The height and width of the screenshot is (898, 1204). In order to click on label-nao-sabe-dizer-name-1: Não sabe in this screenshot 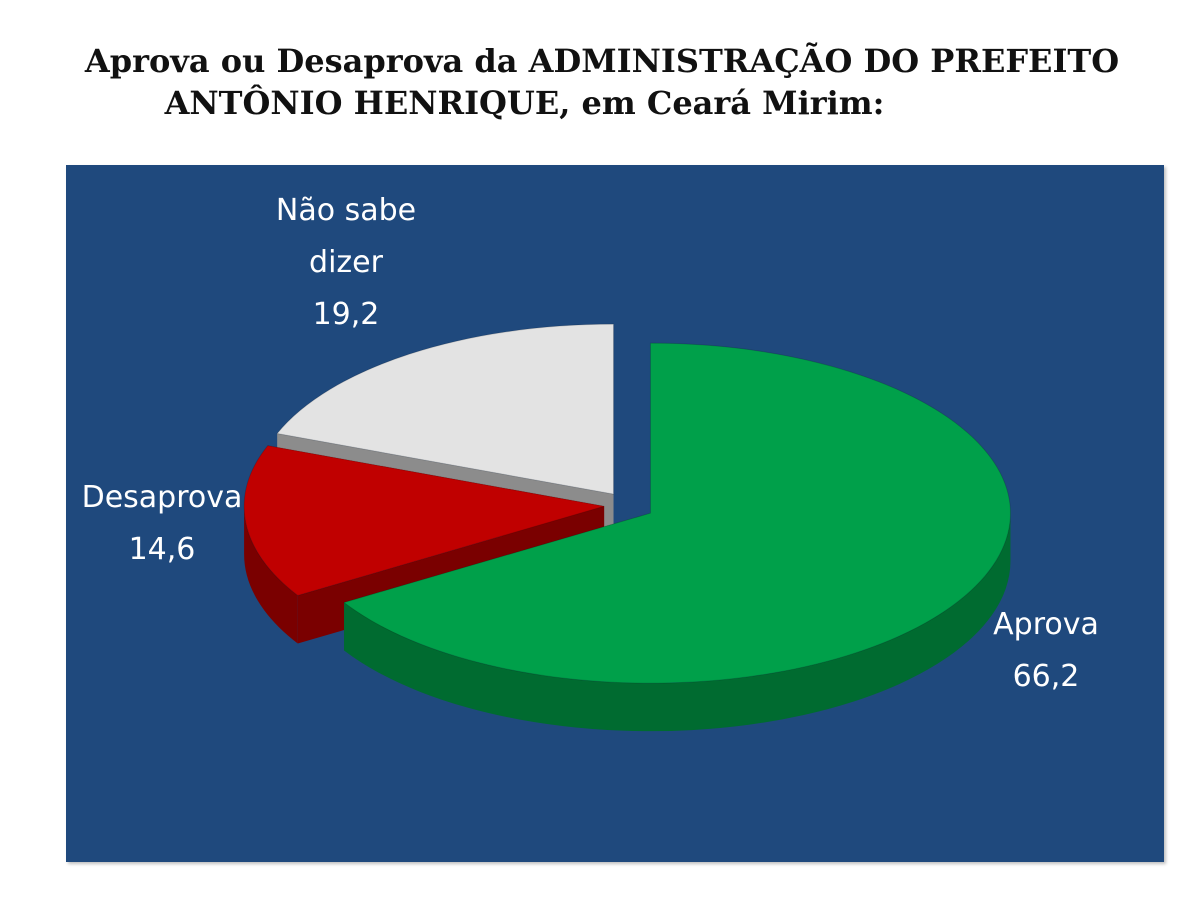, I will do `click(346, 210)`.